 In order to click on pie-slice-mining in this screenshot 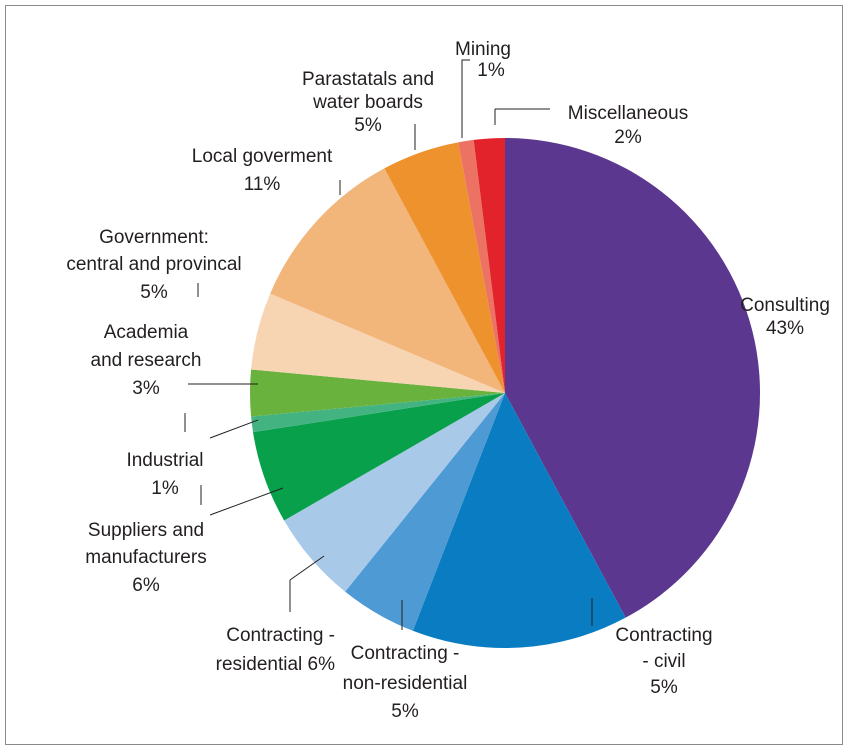, I will do `click(481, 266)`.